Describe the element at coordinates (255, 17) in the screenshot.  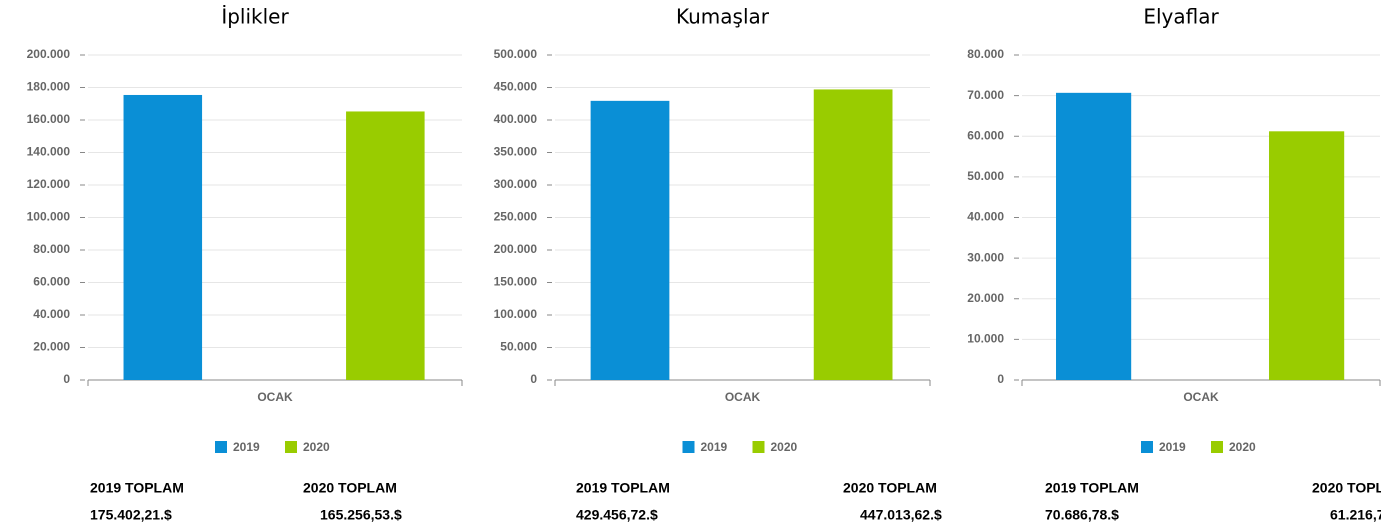
I see `chart-title: İplikler` at that location.